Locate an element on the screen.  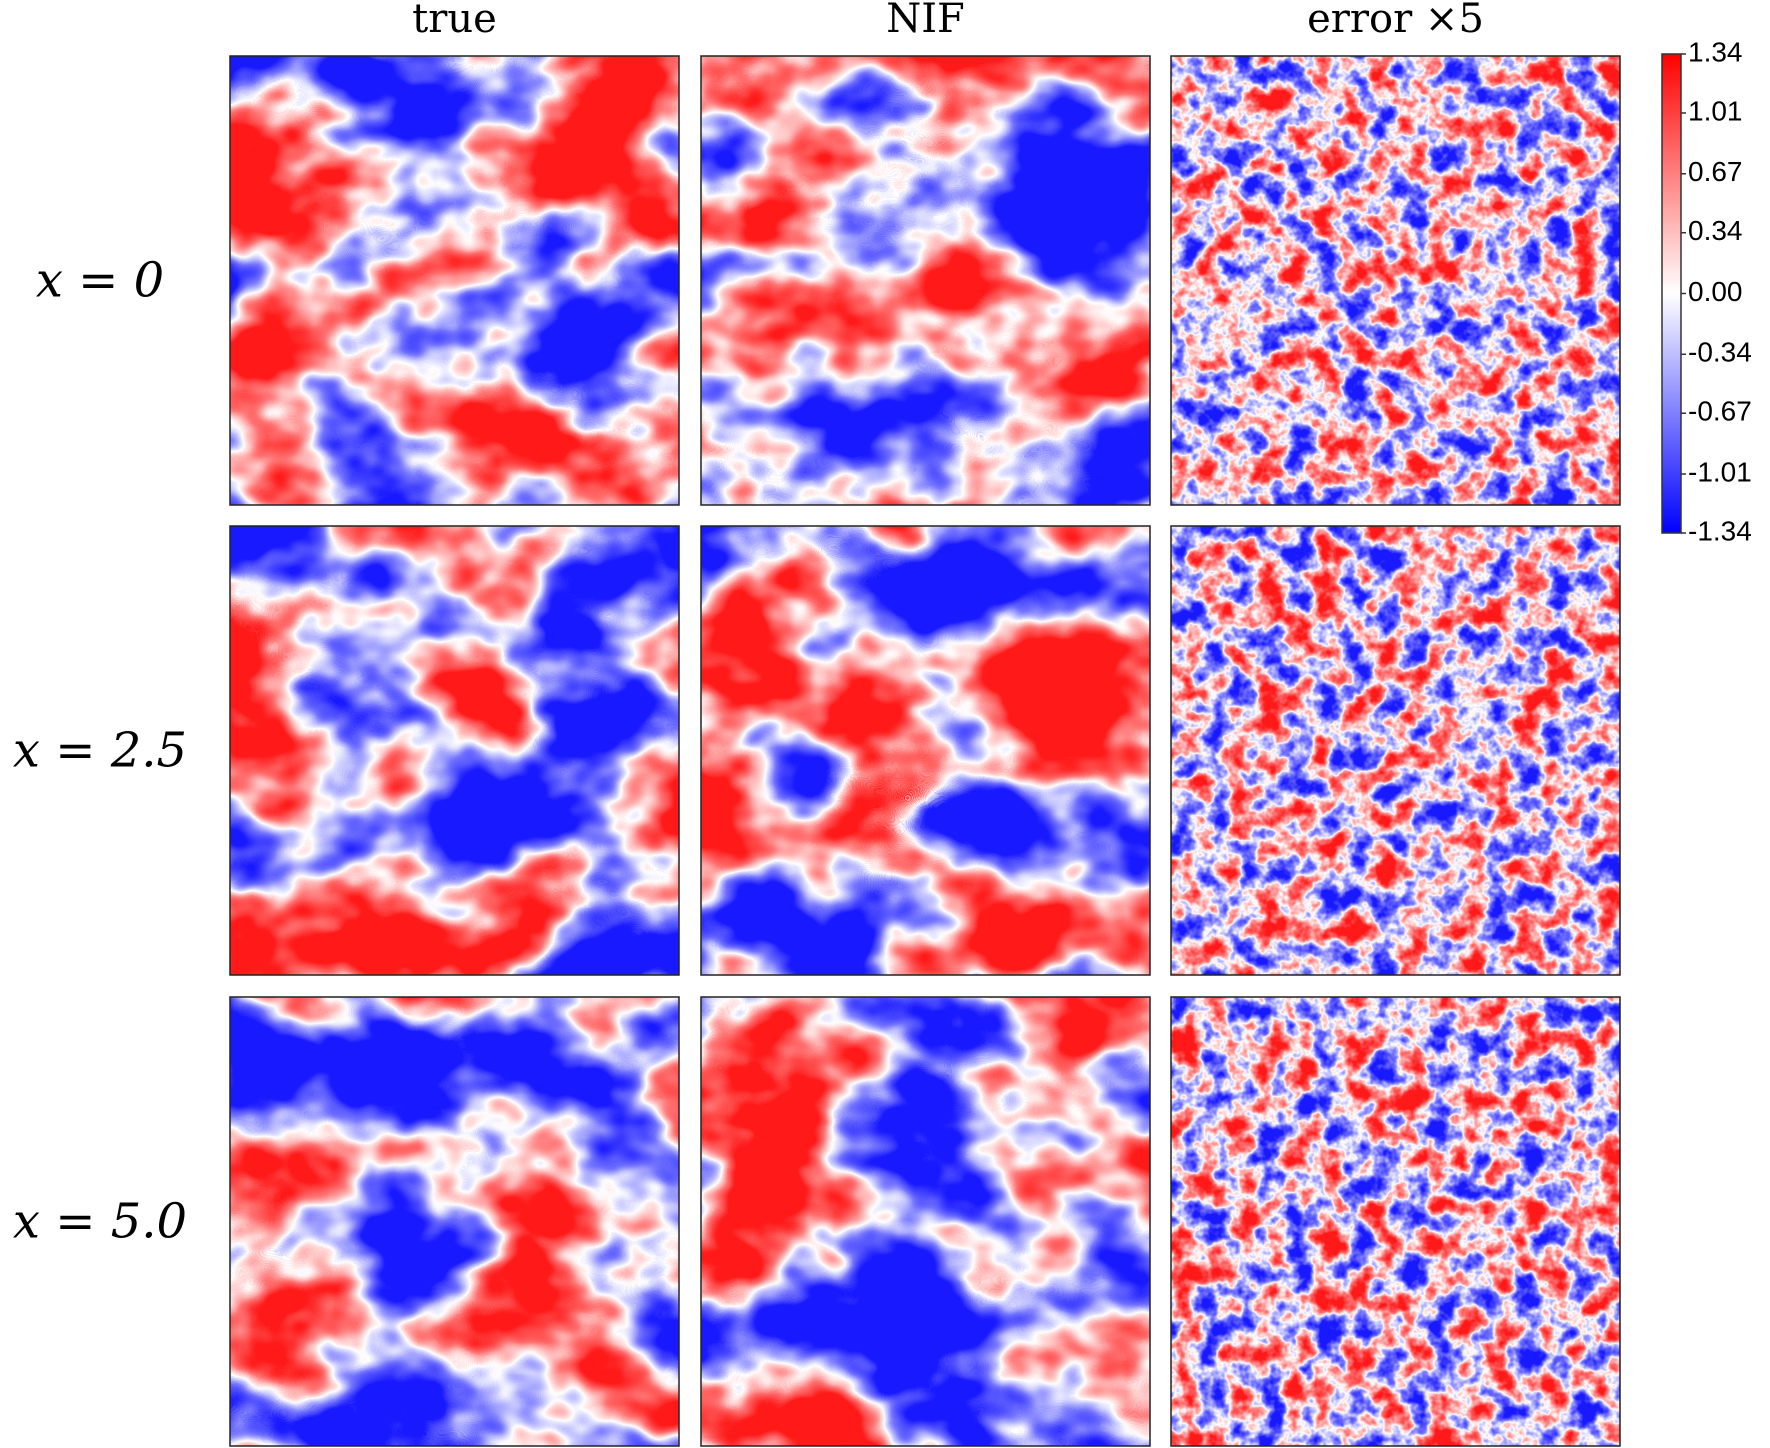
column-title: true is located at coordinates (454, 21).